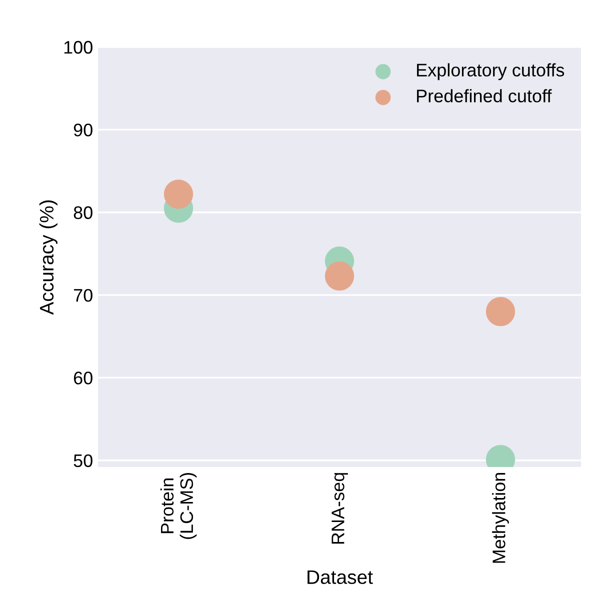 The width and height of the screenshot is (603, 613). I want to click on y-tick-label: 80, so click(83, 213).